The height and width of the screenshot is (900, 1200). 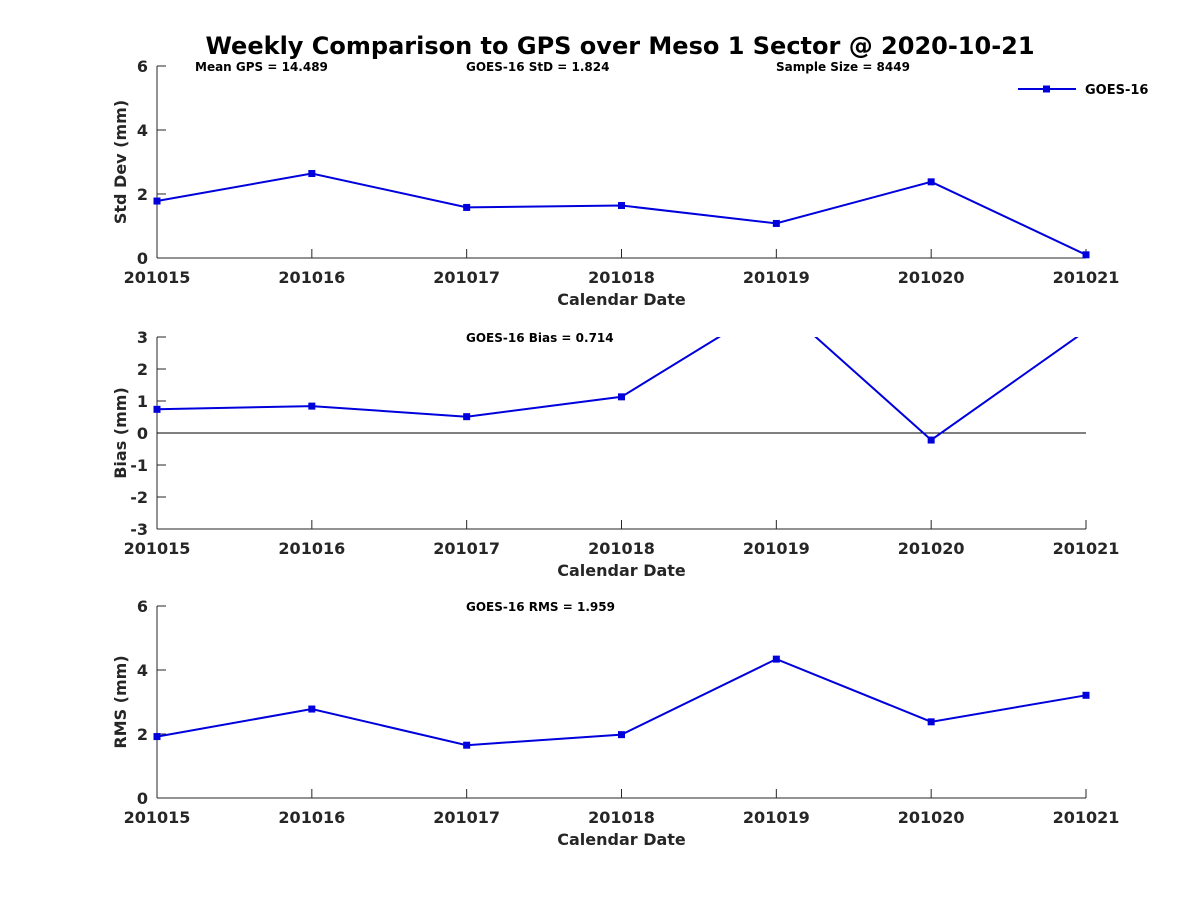 I want to click on y-tick-label: -3, so click(x=139, y=529).